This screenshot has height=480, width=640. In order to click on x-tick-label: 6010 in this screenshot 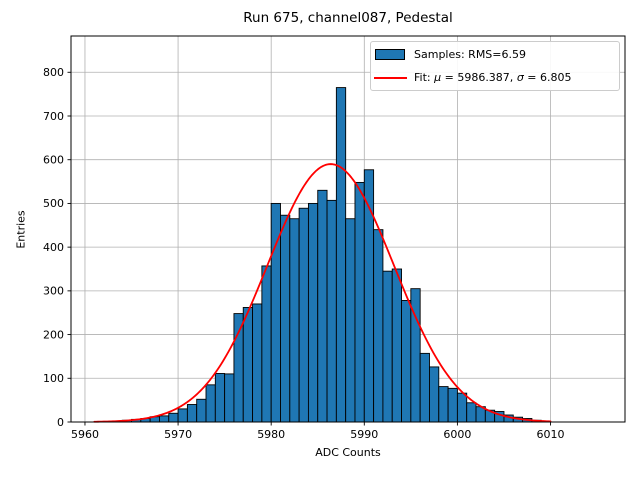, I will do `click(551, 434)`.